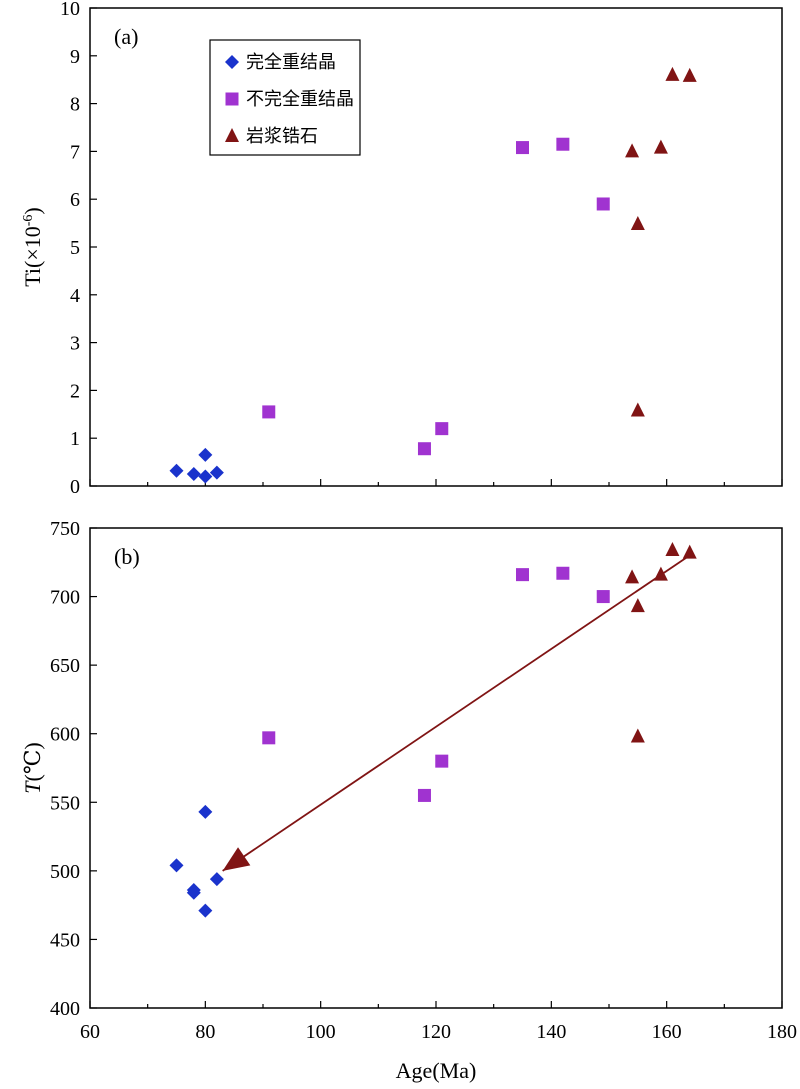  Describe the element at coordinates (75, 391) in the screenshot. I see `y-tick-label: 2` at that location.